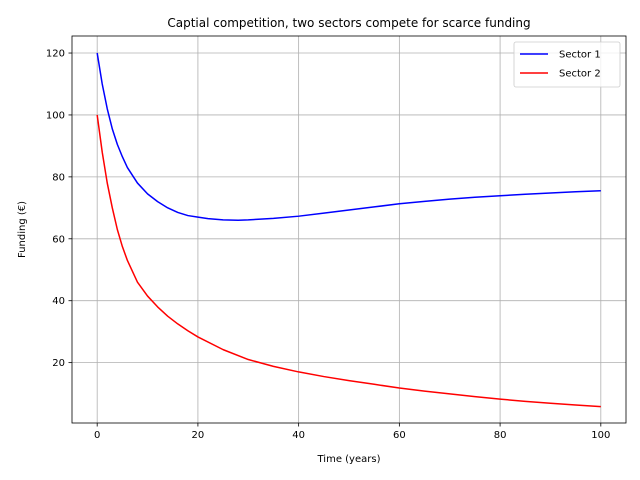  Describe the element at coordinates (500, 435) in the screenshot. I see `x-tick-label: 80` at that location.